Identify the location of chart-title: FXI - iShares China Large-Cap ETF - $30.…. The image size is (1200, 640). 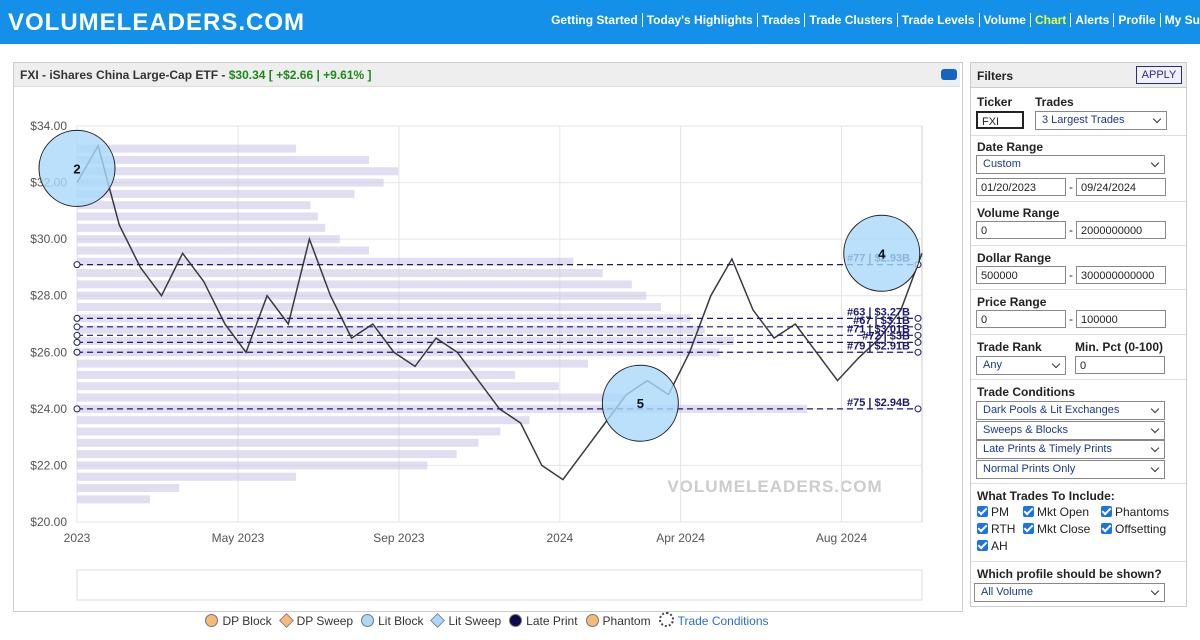
(487, 75).